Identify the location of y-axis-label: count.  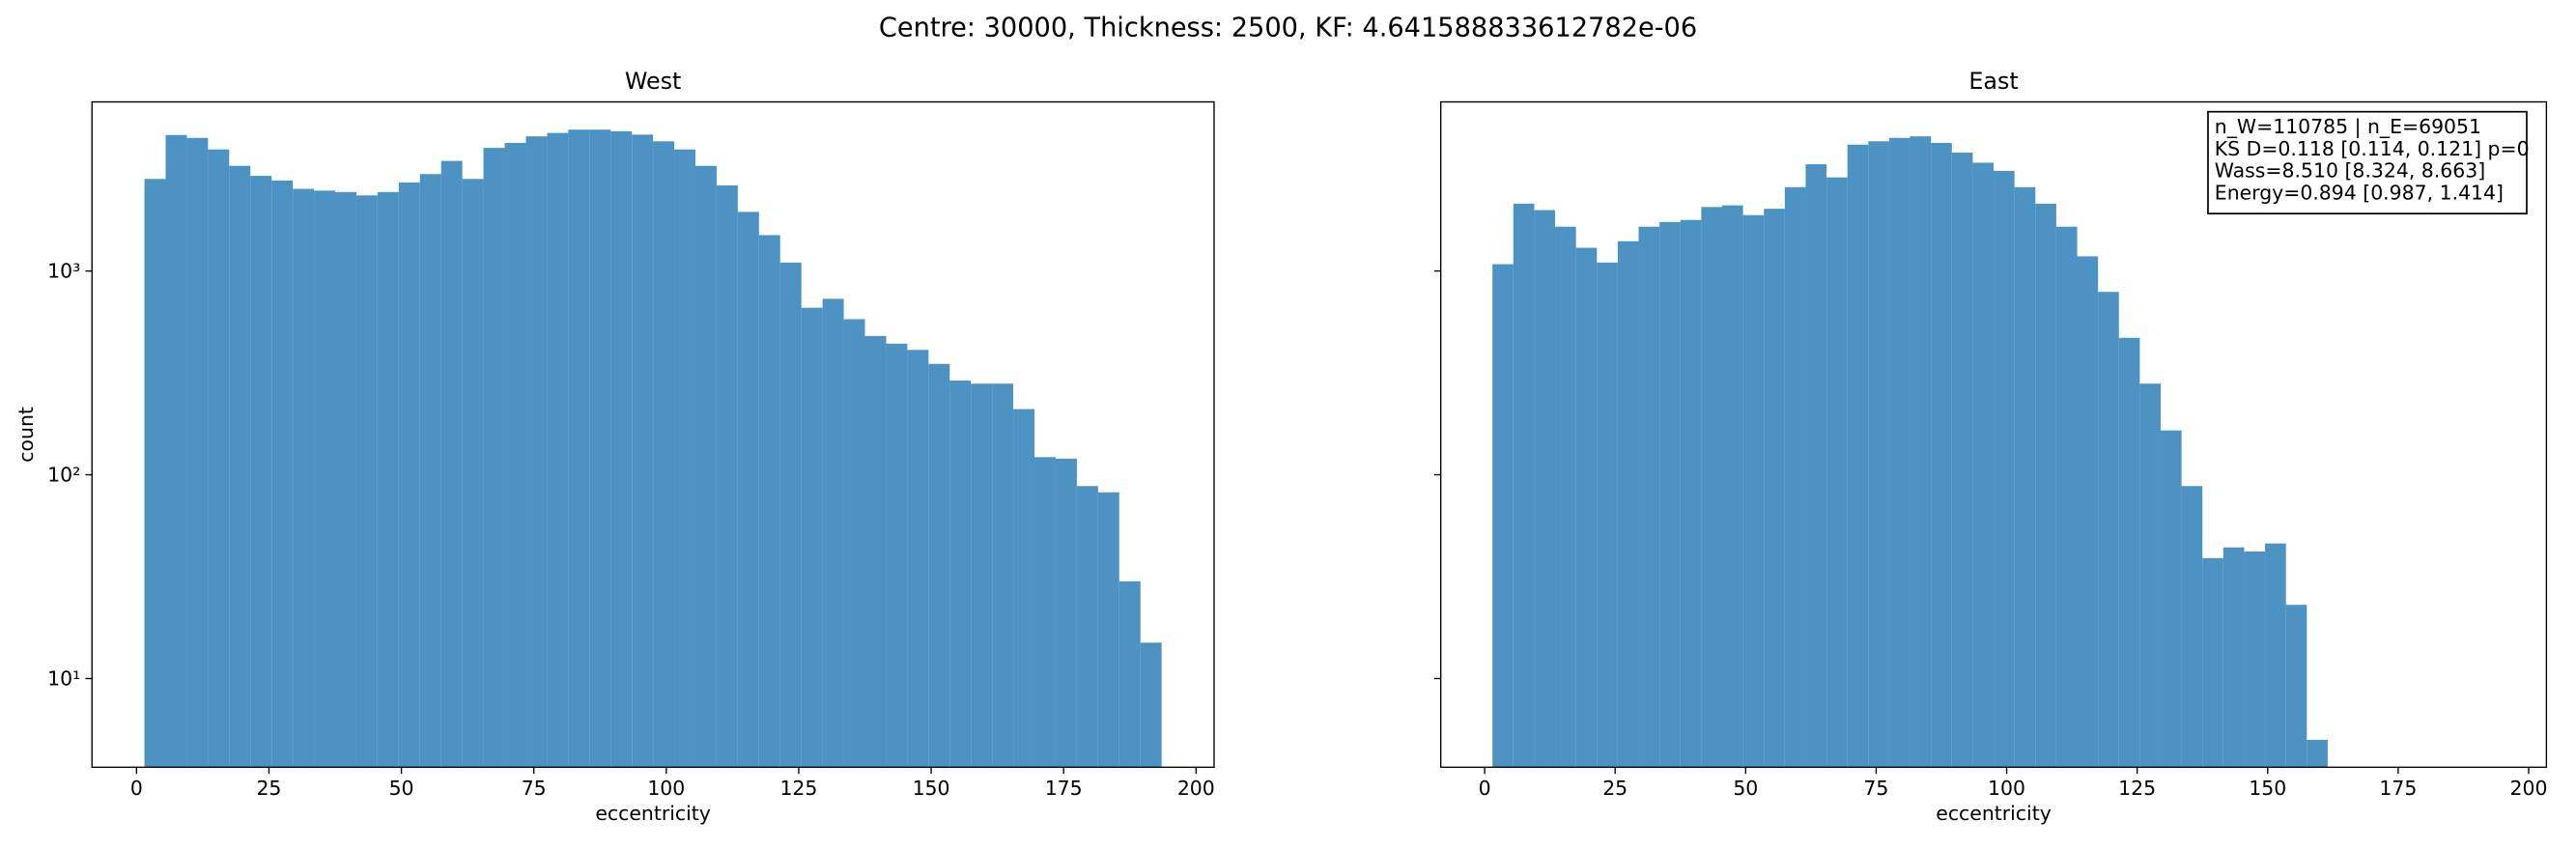
(26, 435).